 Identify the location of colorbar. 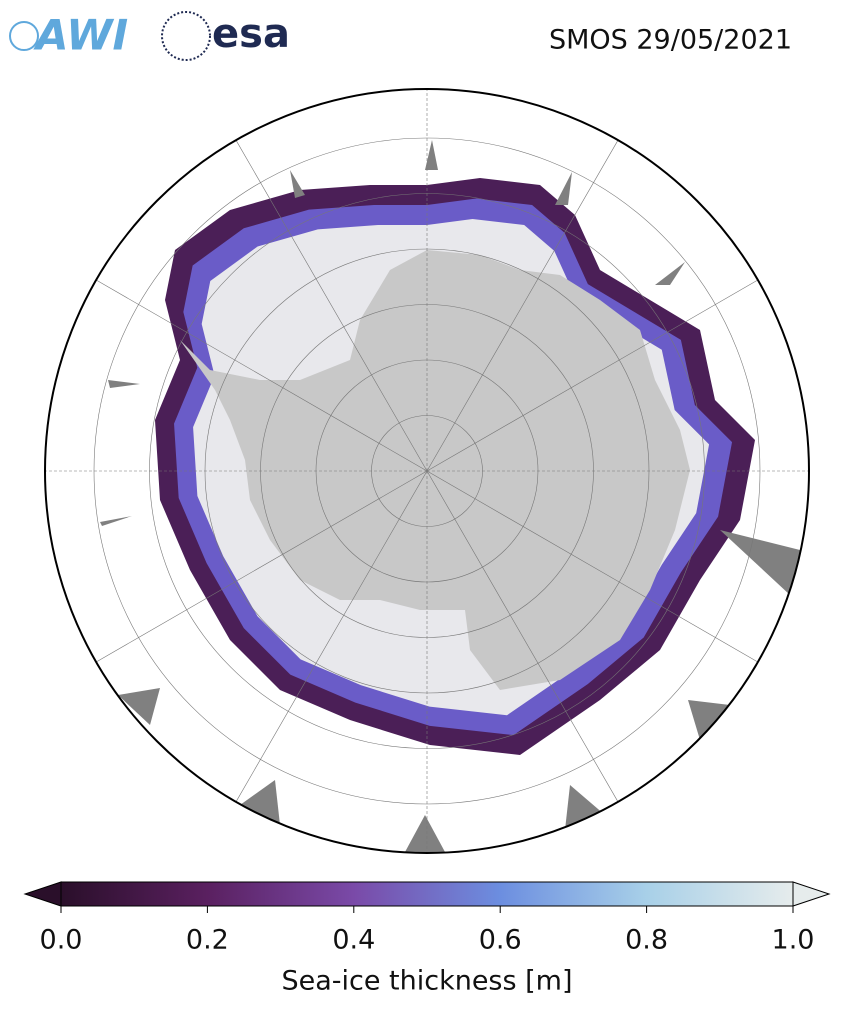
(427, 897).